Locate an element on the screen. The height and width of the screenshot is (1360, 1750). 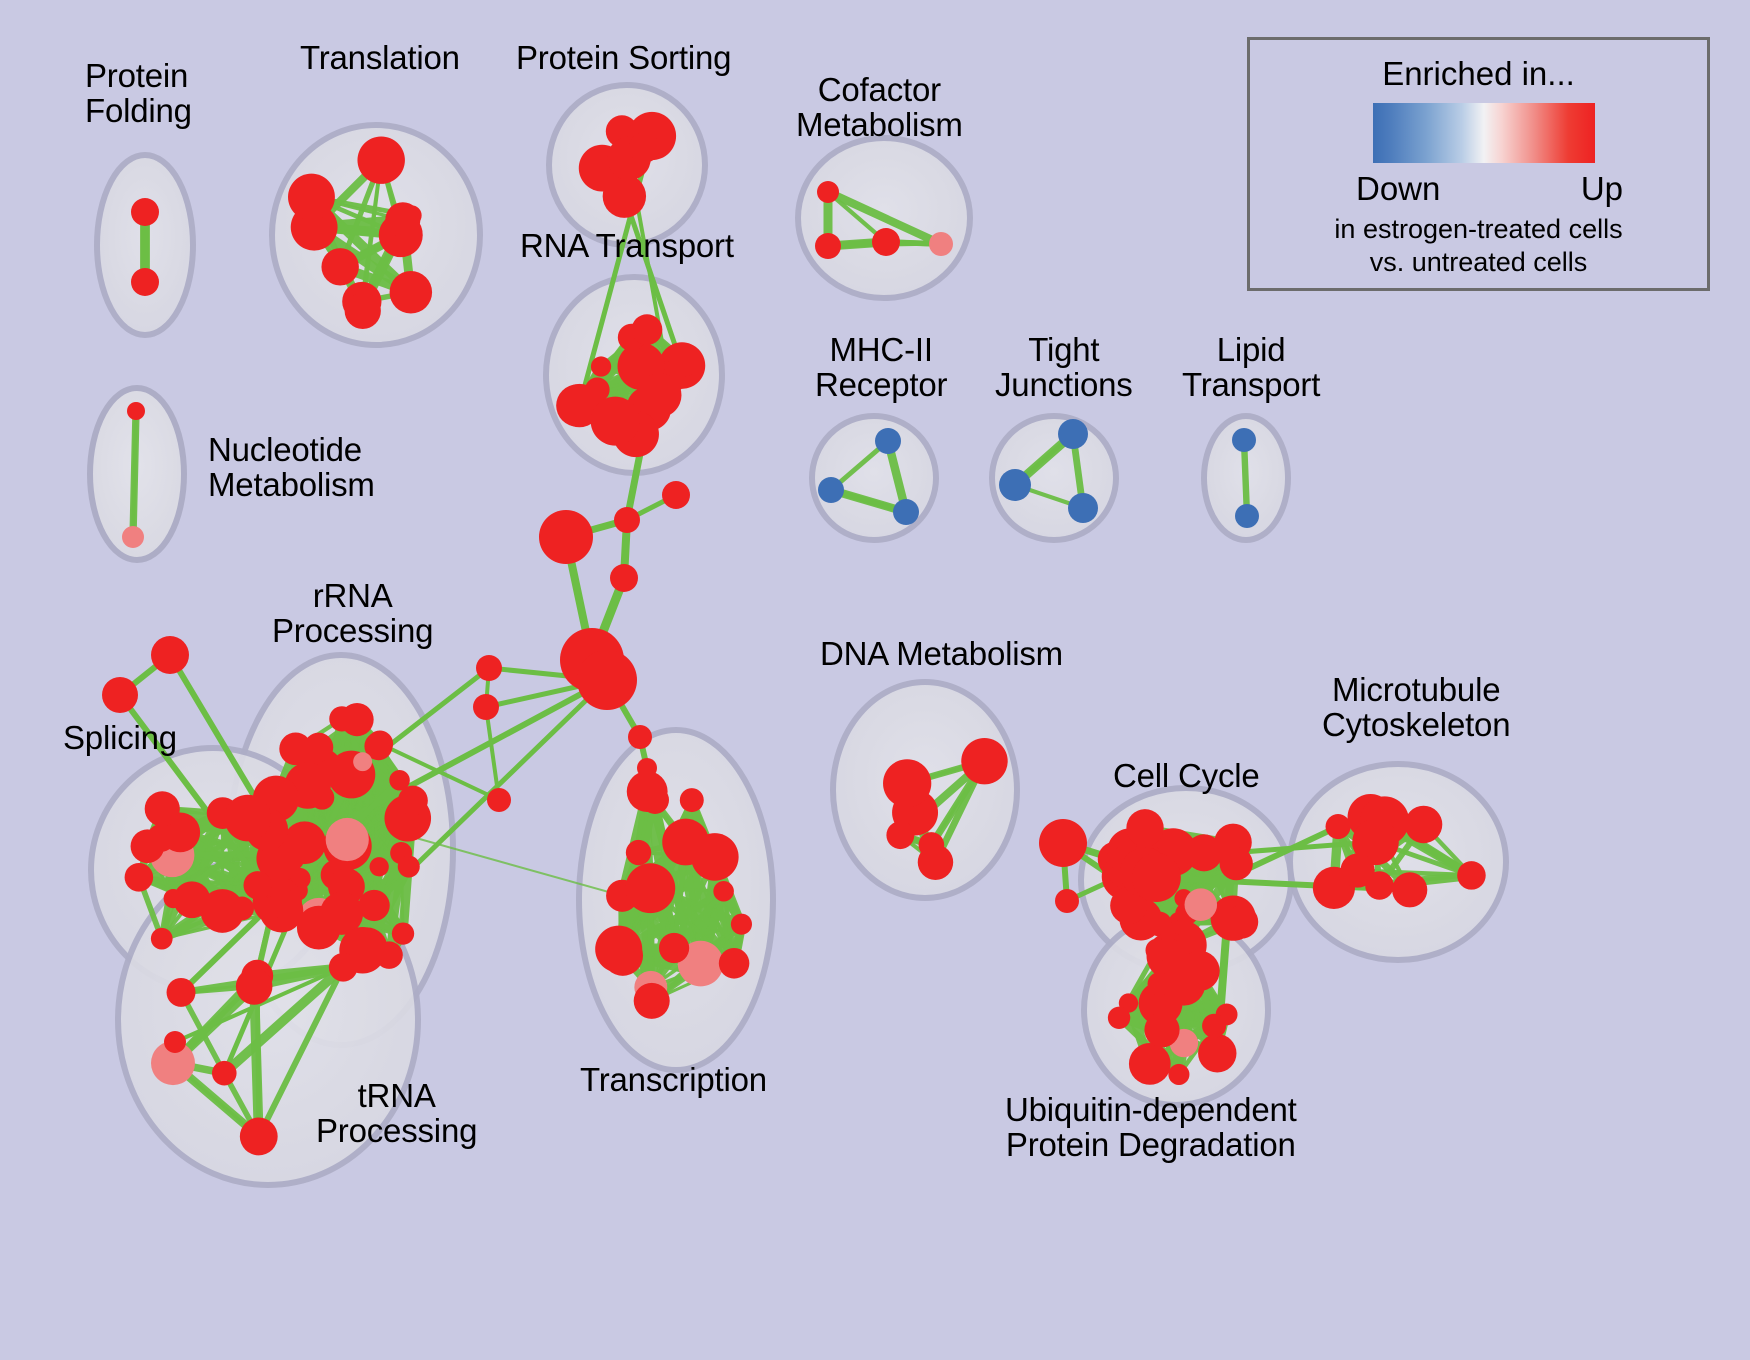
cluster-label-protein-sorting: Protein Sorting is located at coordinates (624, 57).